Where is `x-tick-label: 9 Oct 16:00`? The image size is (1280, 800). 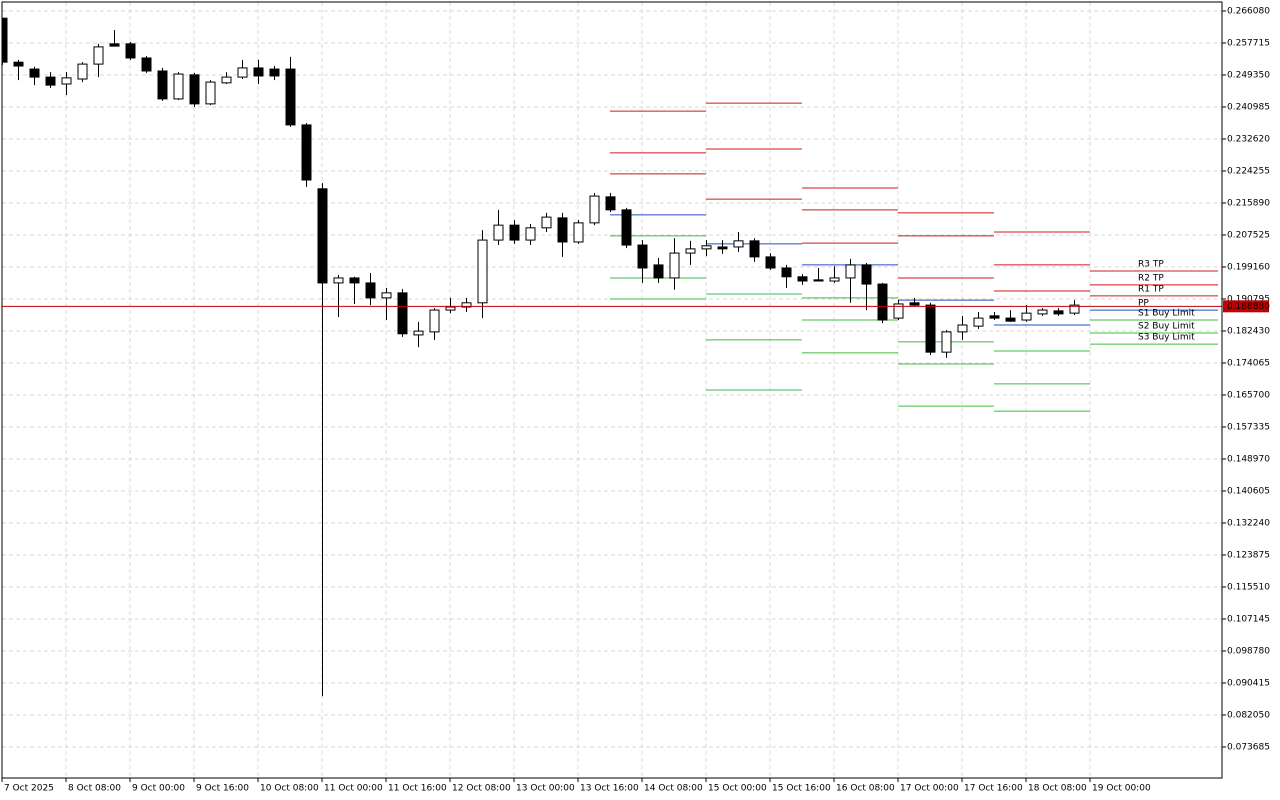
x-tick-label: 9 Oct 16:00 is located at coordinates (222, 789).